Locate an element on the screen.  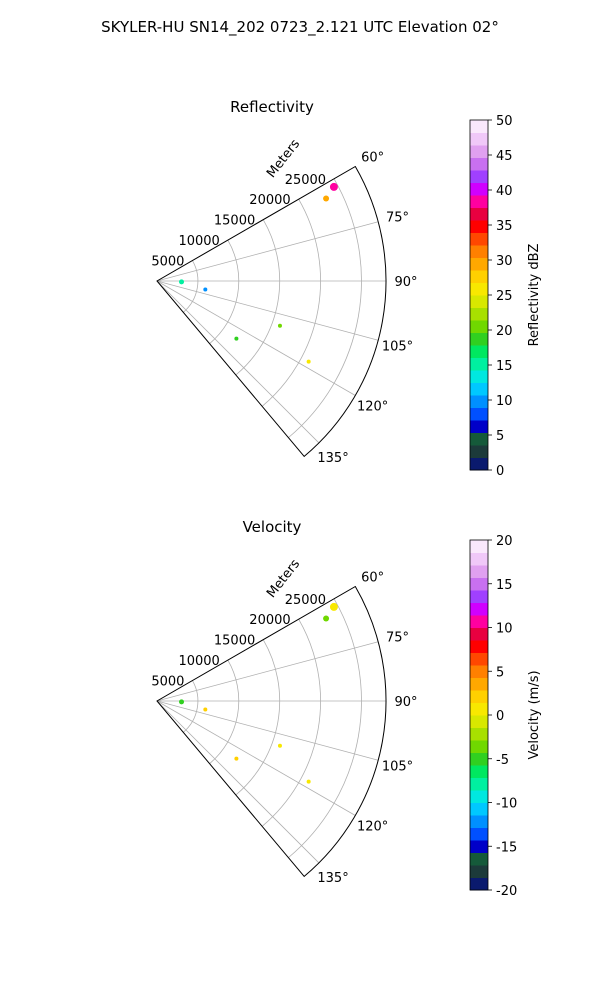
colorbar-tick-label: 5 is located at coordinates (500, 672).